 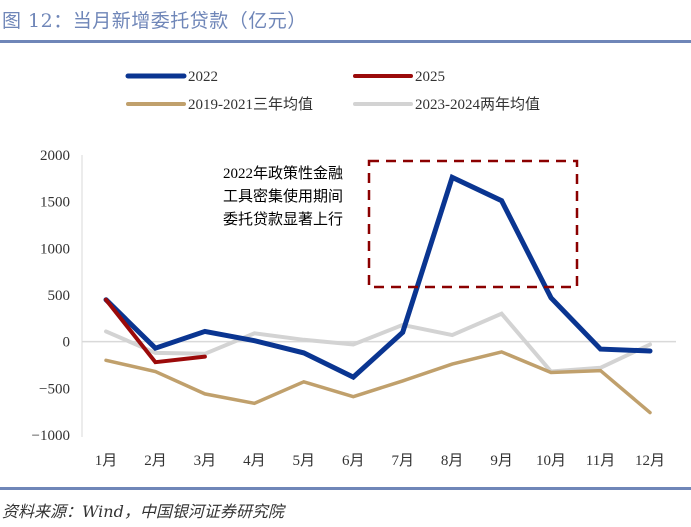 I want to click on x-tick-label: 10月, so click(x=551, y=461).